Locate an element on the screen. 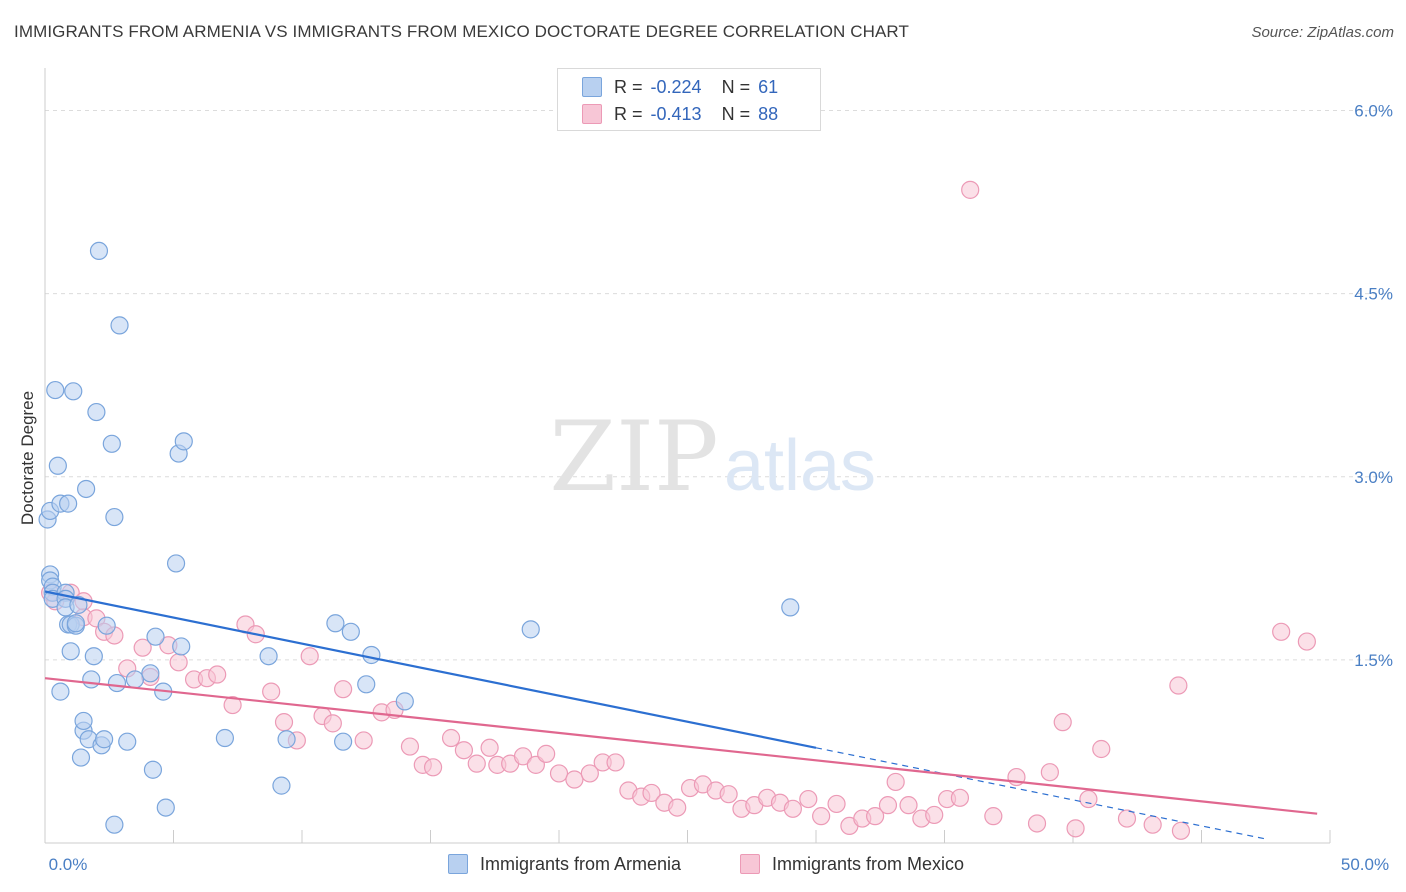 The width and height of the screenshot is (1406, 892). stats-row-armenia: R = -0.224 N = 61 is located at coordinates (680, 87).